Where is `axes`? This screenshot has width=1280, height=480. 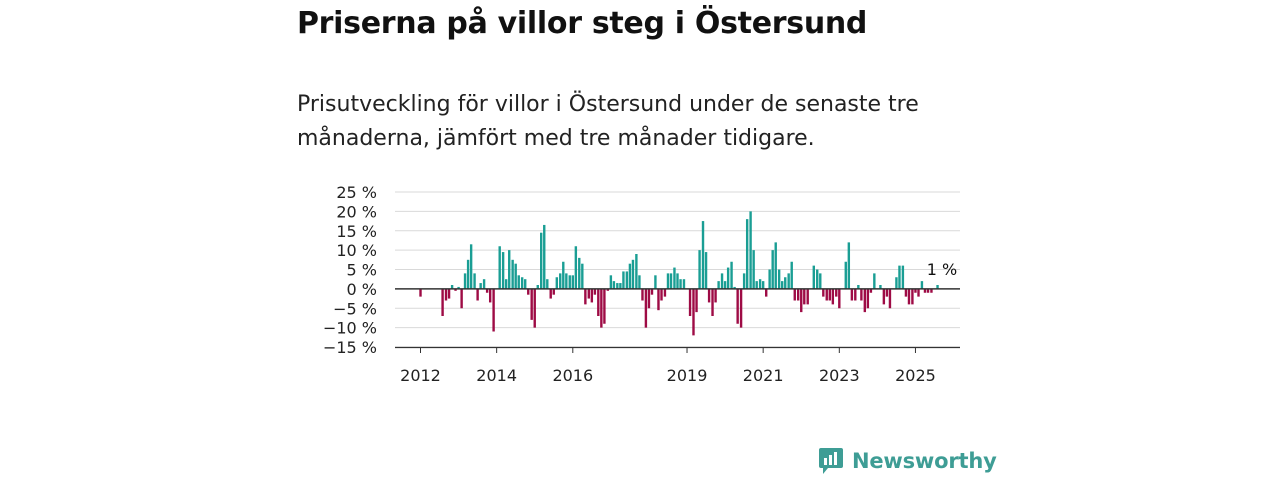 axes is located at coordinates (677, 320).